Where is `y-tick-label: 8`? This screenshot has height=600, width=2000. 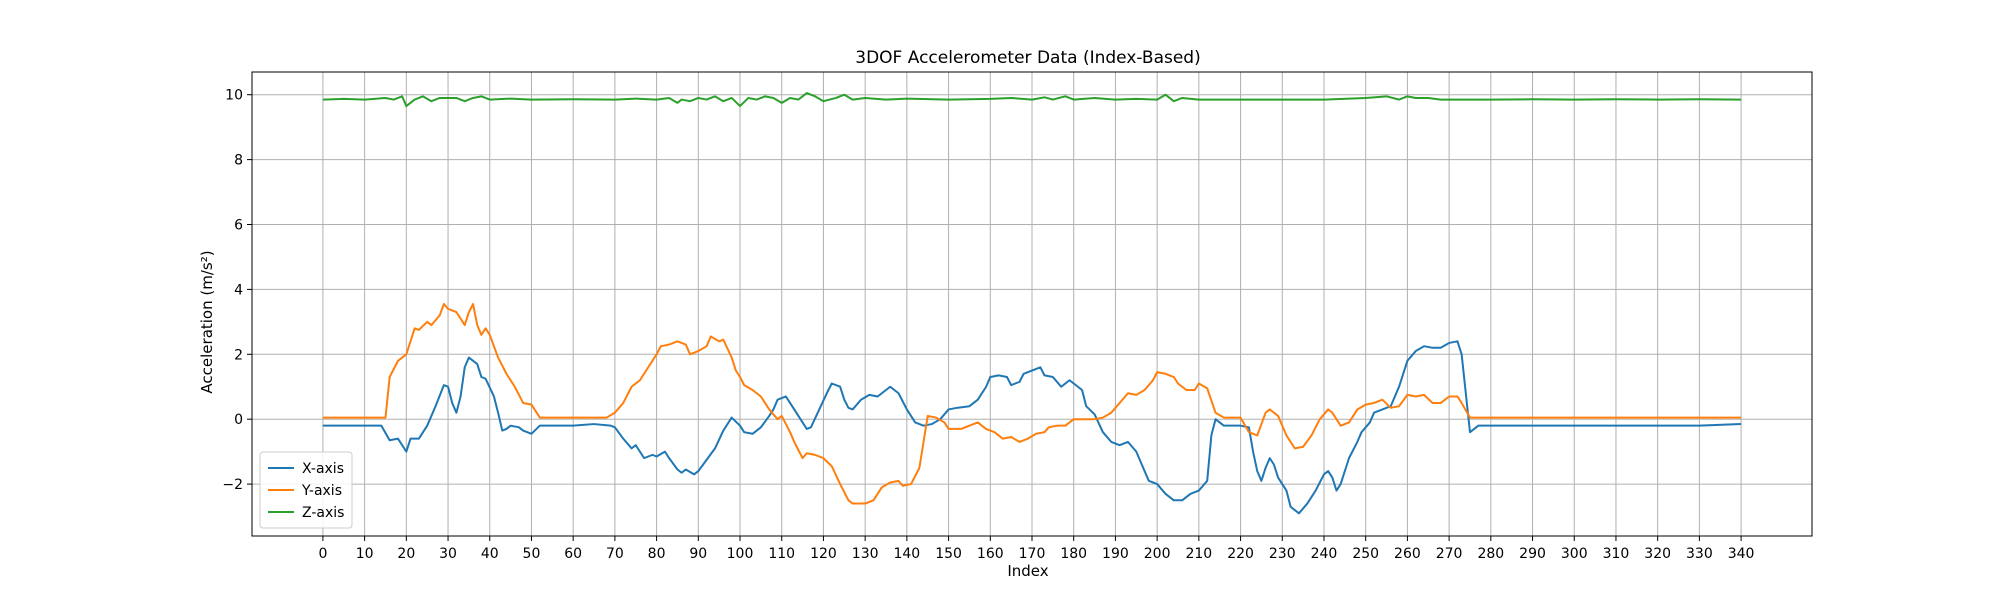 y-tick-label: 8 is located at coordinates (238, 161).